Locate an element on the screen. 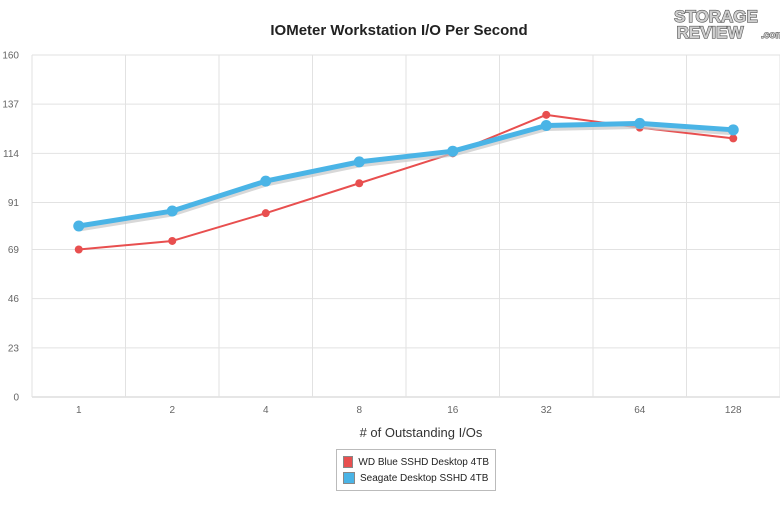  y-tick-label: 0 is located at coordinates (16, 398).